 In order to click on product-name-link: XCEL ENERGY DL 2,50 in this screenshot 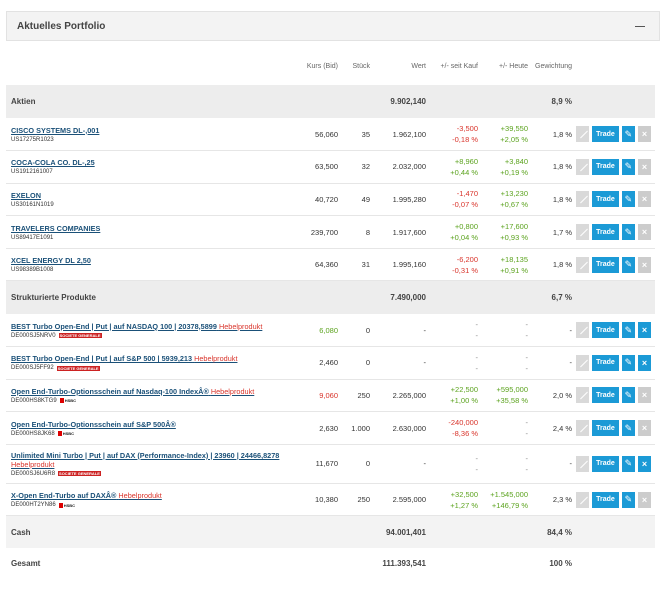, I will do `click(51, 261)`.